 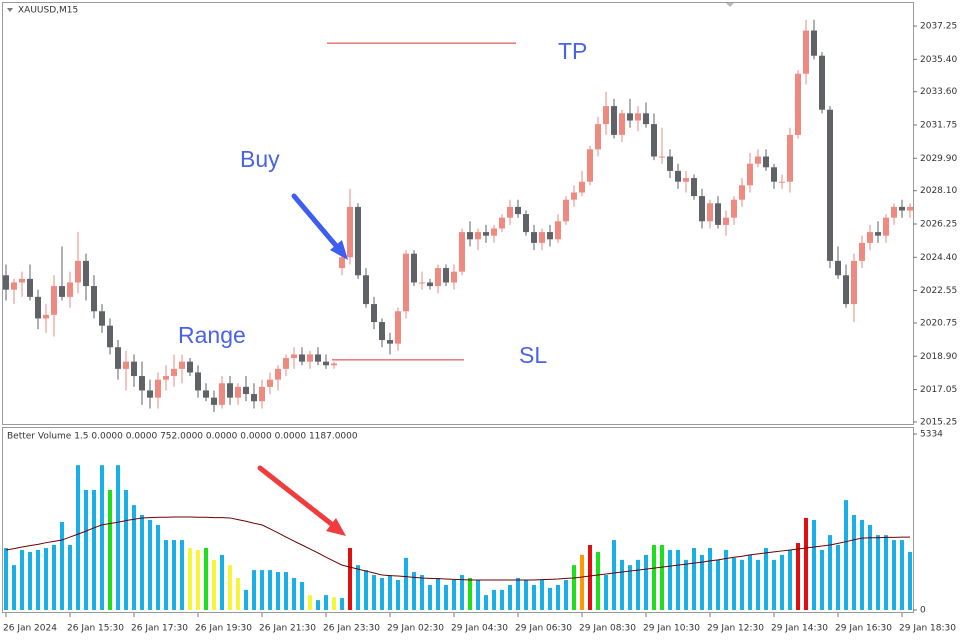 What do you see at coordinates (863, 629) in the screenshot?
I see `x-tick-label: 29 Jan 16:30` at bounding box center [863, 629].